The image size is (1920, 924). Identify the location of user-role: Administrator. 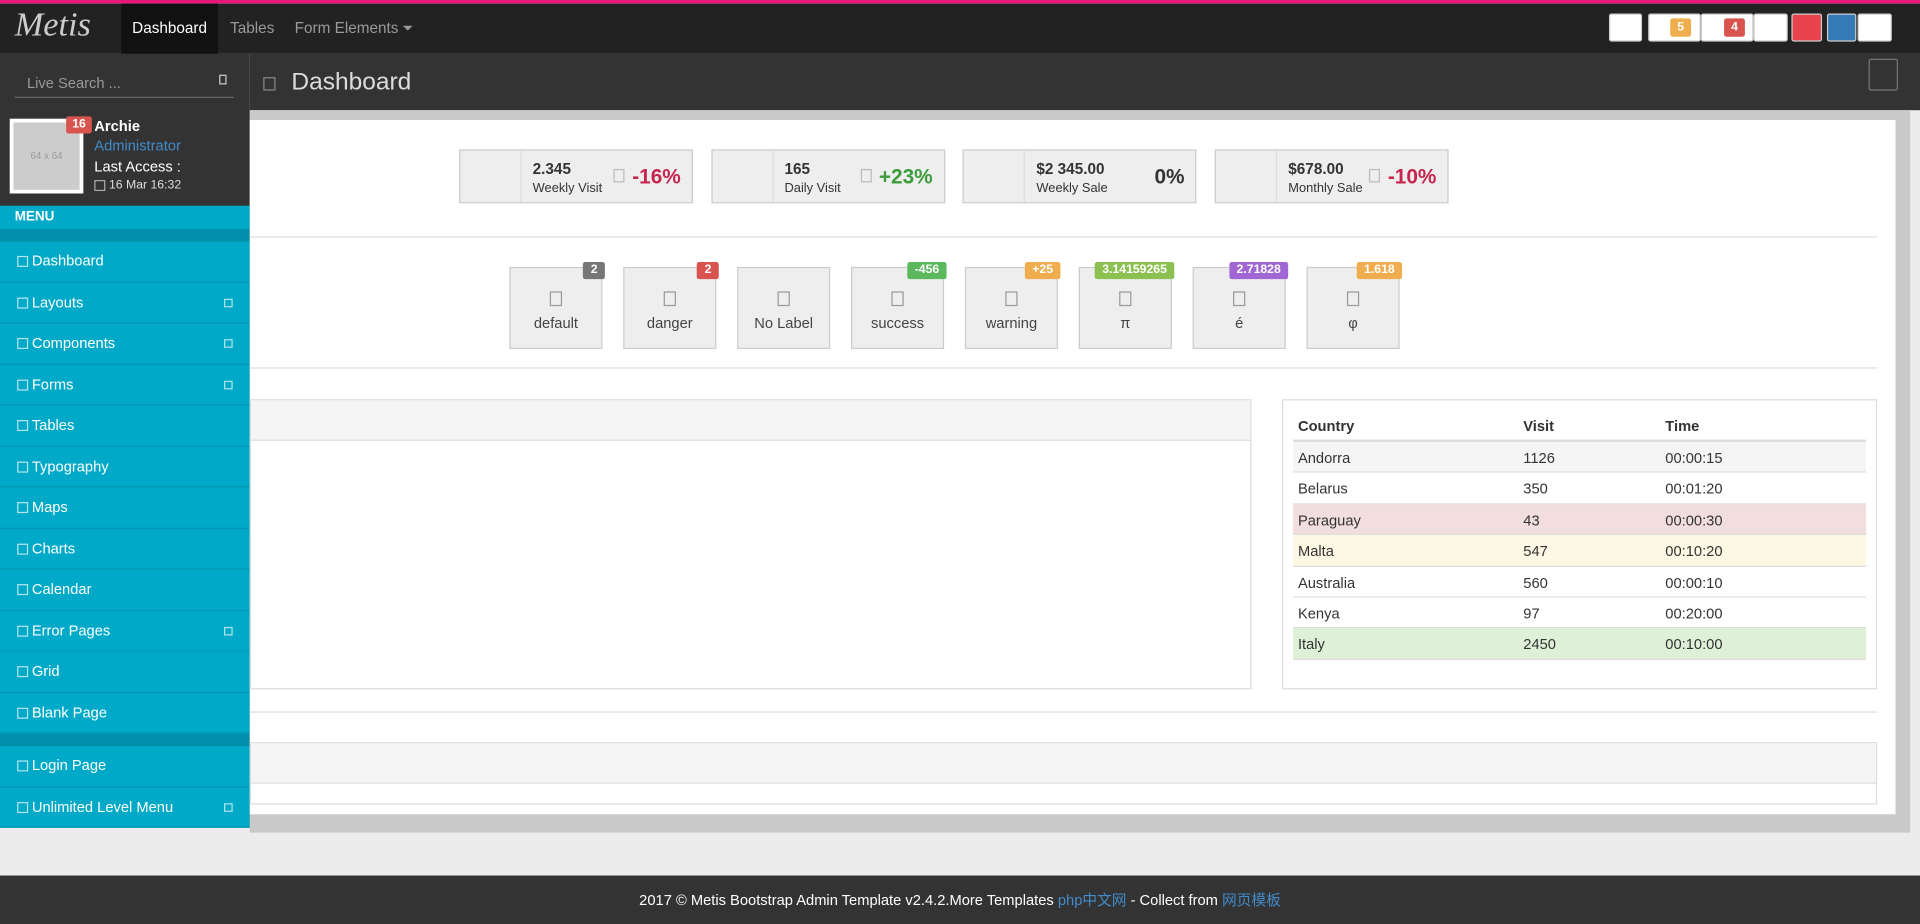
(137, 146).